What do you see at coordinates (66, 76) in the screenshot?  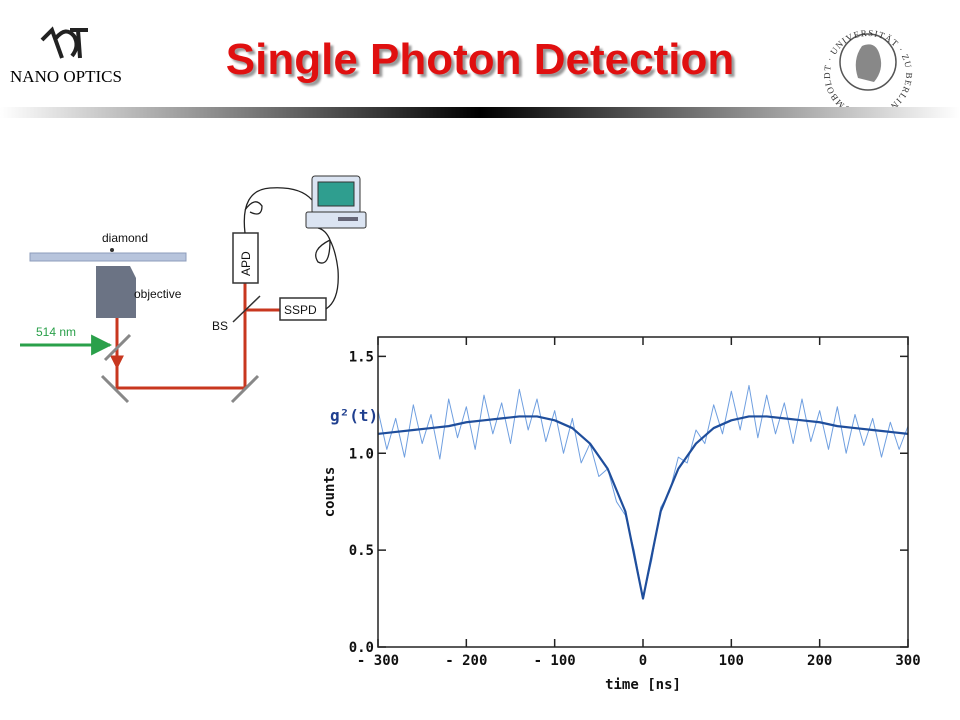 I see `logo-text: NANO OPTICS` at bounding box center [66, 76].